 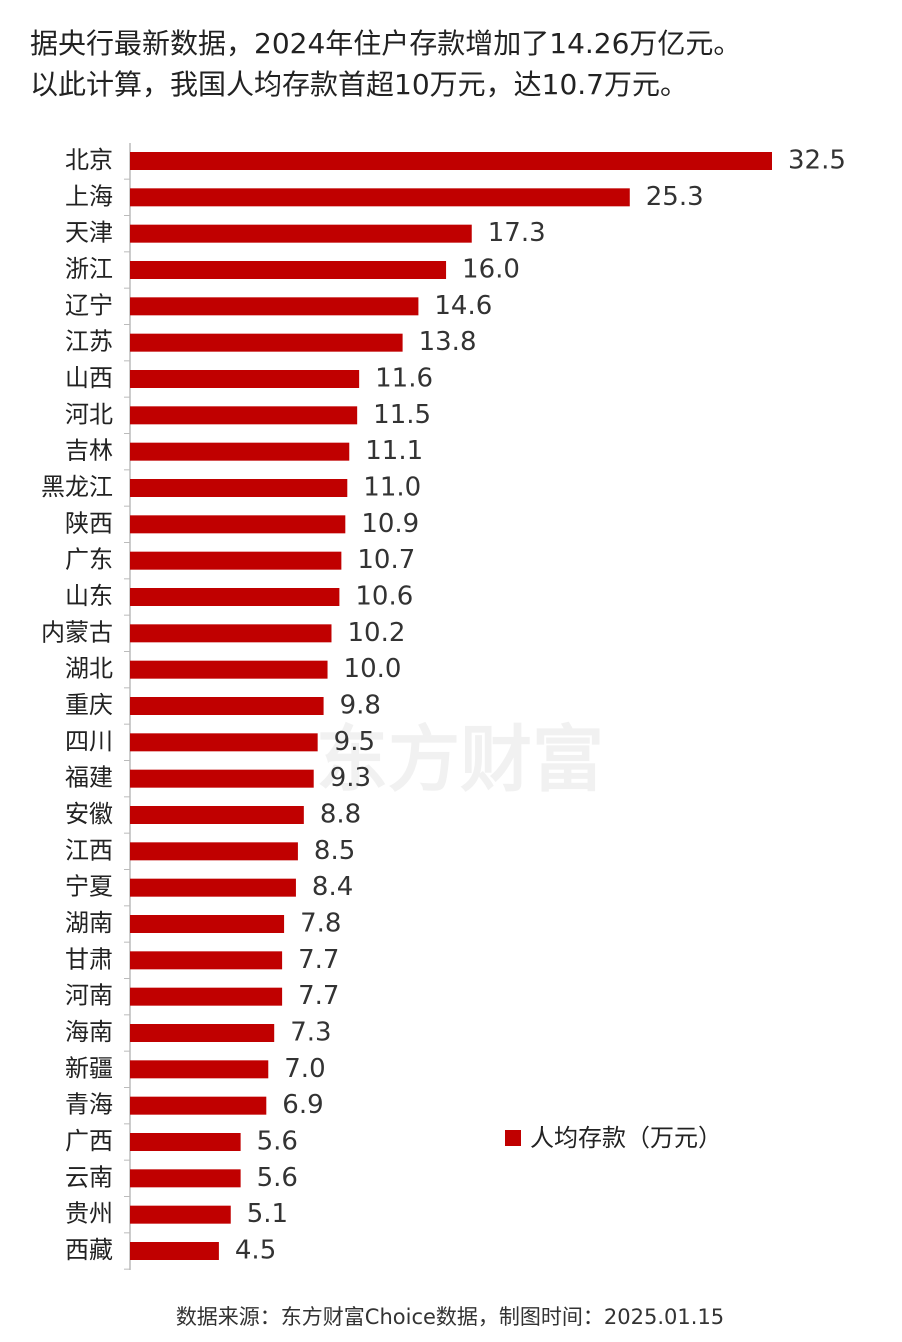 What do you see at coordinates (89, 160) in the screenshot?
I see `y-tick-label: 北京` at bounding box center [89, 160].